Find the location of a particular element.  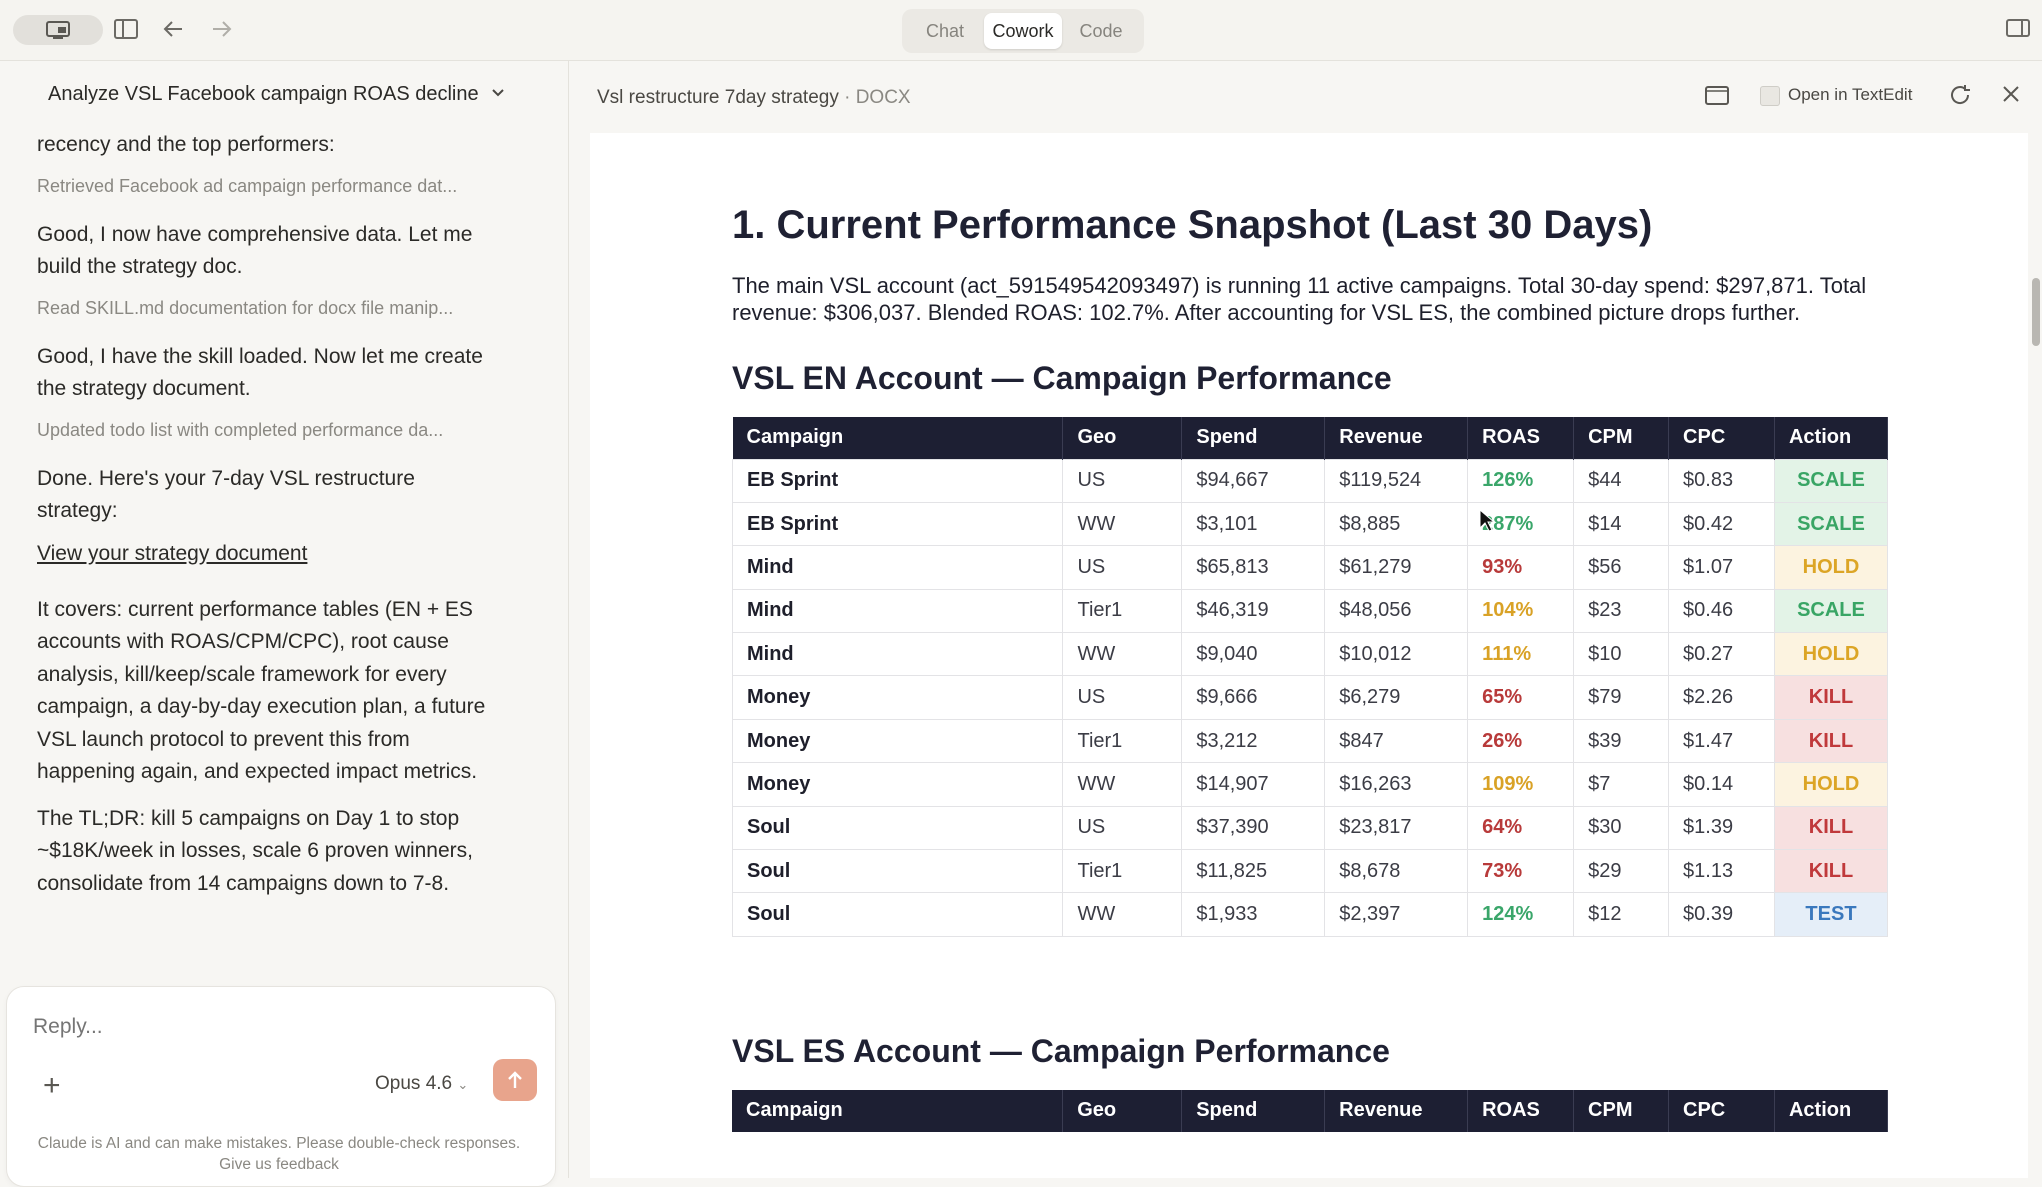

cell-roas: 124% is located at coordinates (1521, 914).